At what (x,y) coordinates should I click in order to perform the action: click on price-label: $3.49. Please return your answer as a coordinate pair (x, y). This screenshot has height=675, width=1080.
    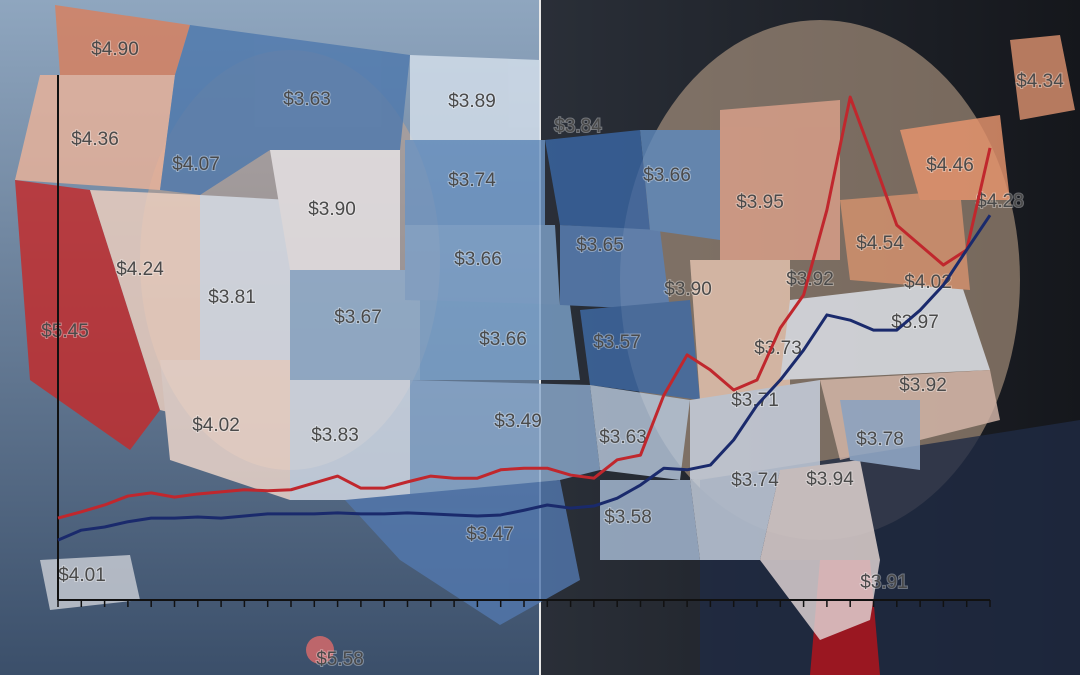
    Looking at the image, I should click on (518, 421).